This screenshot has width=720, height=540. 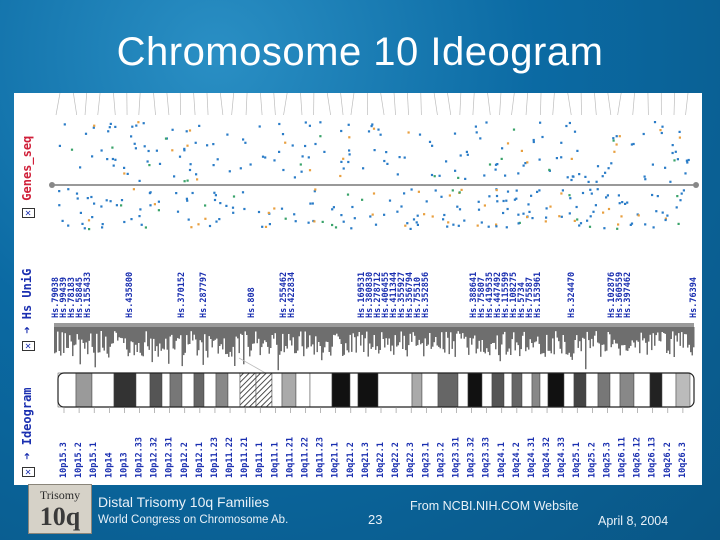 I want to click on unigene-label: Hs.278712, so click(x=378, y=295).